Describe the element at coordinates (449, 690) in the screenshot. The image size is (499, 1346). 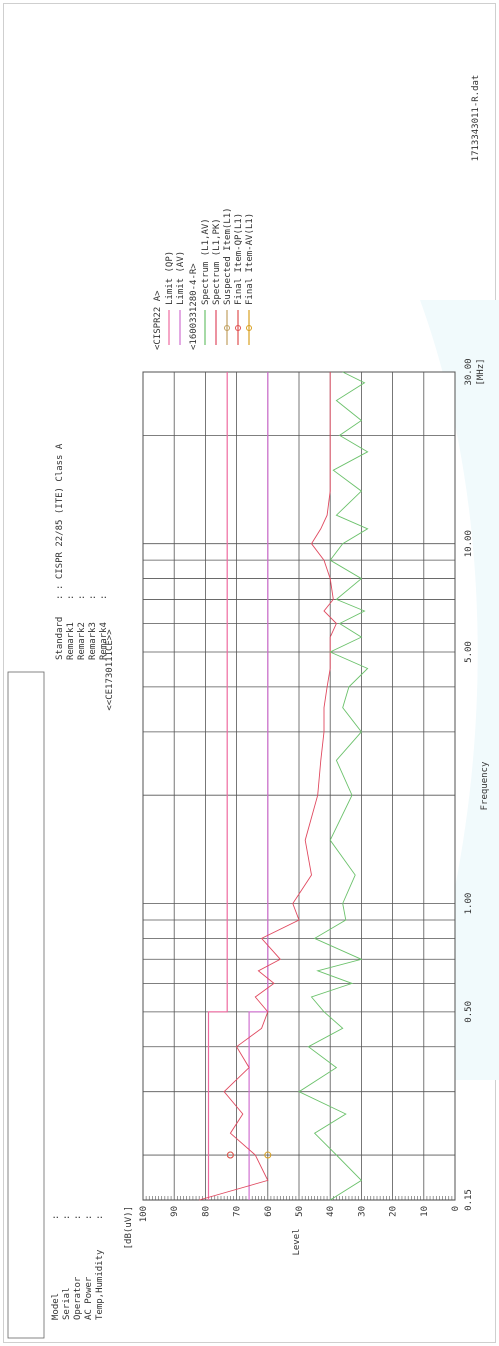
I see `background-watermark` at that location.